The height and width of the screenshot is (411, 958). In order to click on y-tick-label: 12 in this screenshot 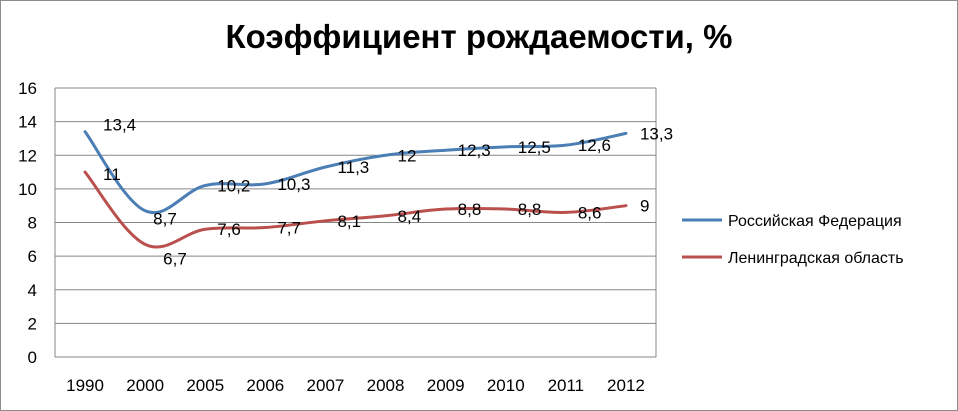, I will do `click(27, 155)`.